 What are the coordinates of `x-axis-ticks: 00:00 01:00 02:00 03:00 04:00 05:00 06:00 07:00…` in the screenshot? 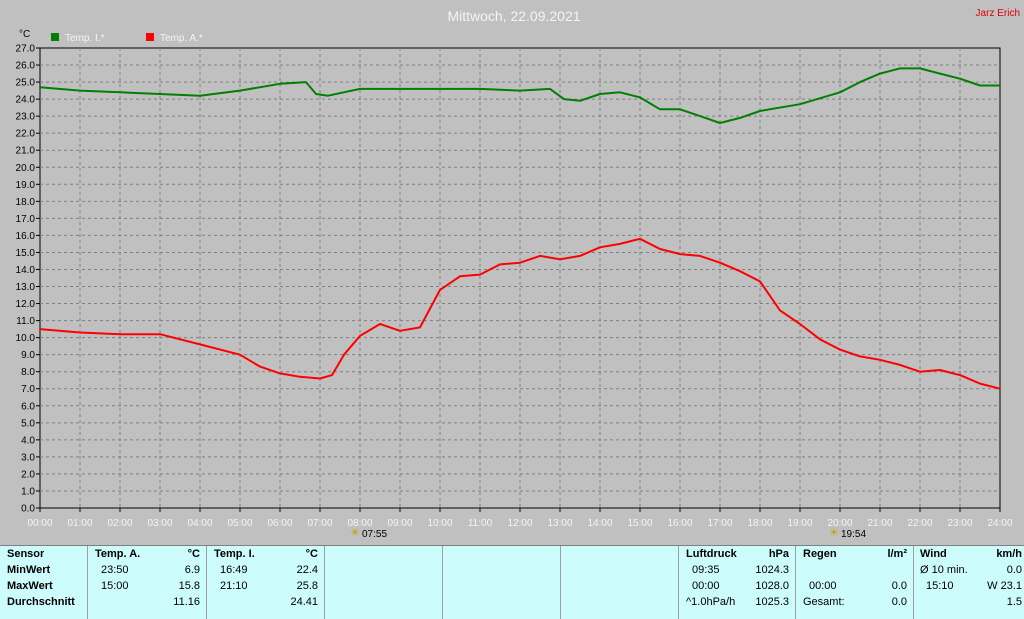 It's located at (520, 518).